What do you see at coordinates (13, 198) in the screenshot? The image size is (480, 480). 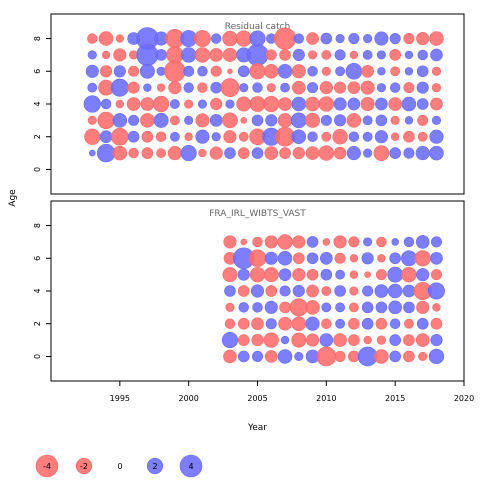 I see `y-axis-title: Age` at bounding box center [13, 198].